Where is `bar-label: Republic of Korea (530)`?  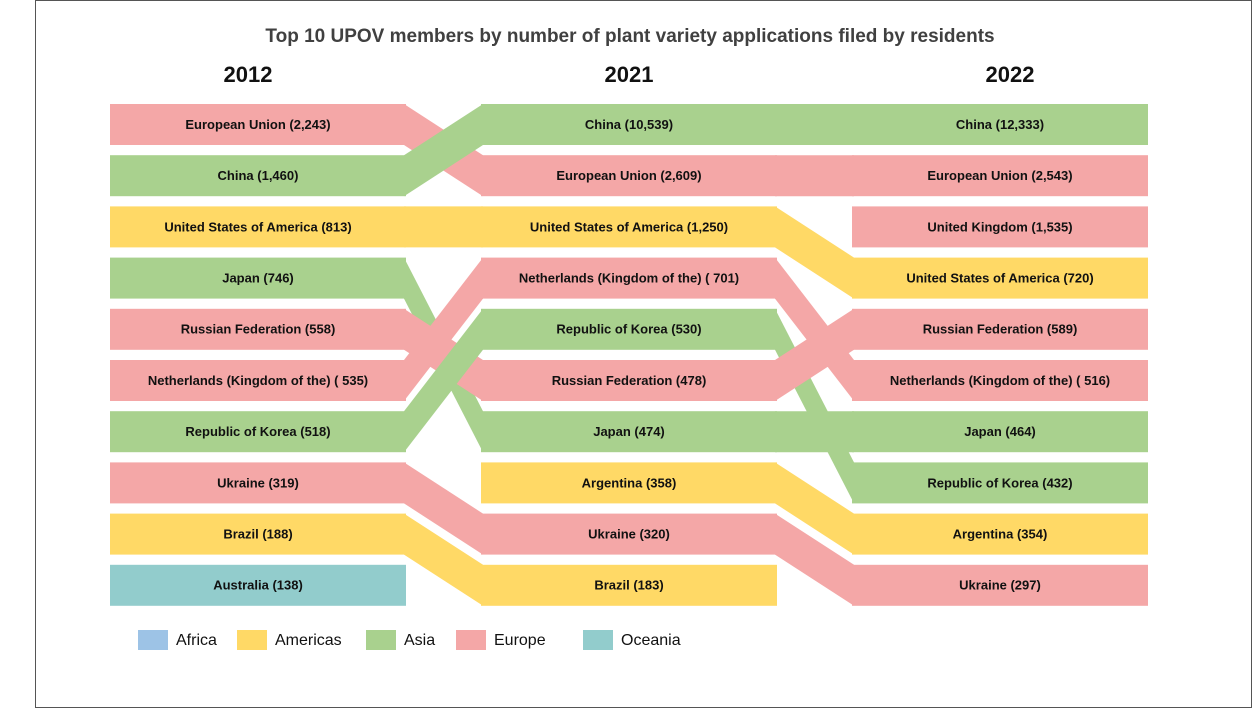
bar-label: Republic of Korea (530) is located at coordinates (628, 329).